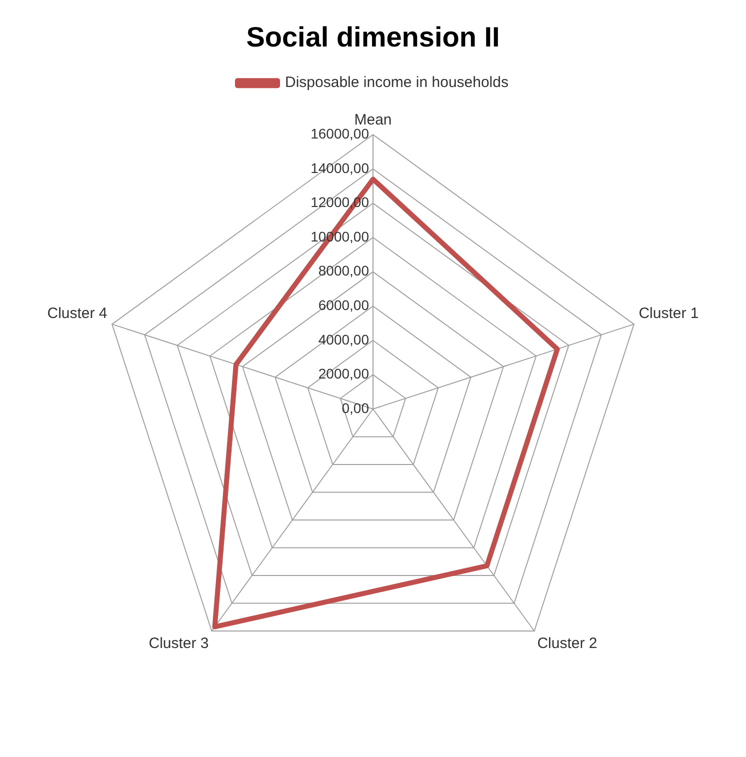 The height and width of the screenshot is (757, 746). I want to click on y-tick-label: 6000,00, so click(344, 304).